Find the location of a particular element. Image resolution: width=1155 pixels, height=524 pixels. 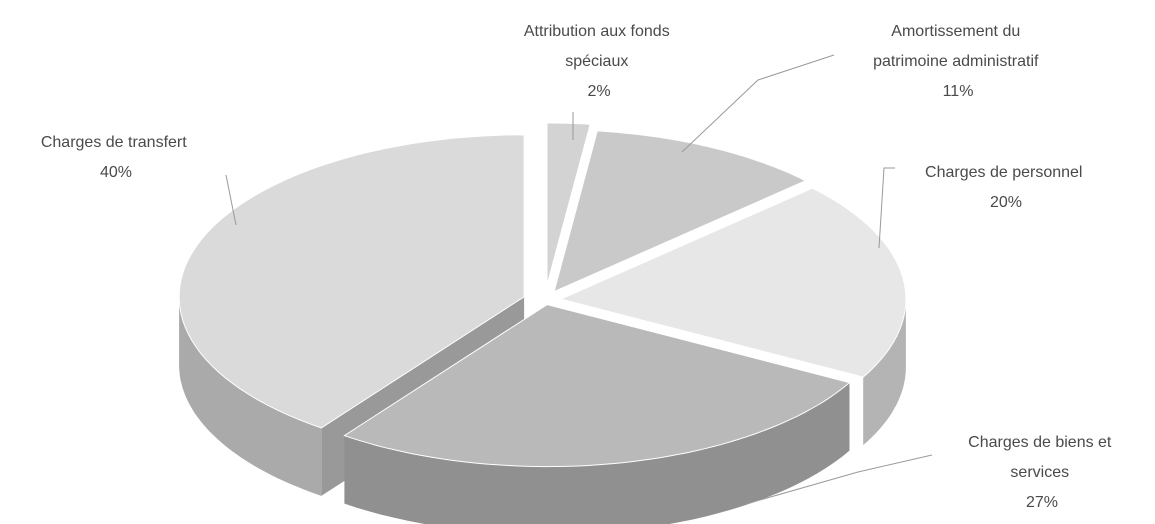

pie-wall-charges-de-personnel is located at coordinates (884, 372).